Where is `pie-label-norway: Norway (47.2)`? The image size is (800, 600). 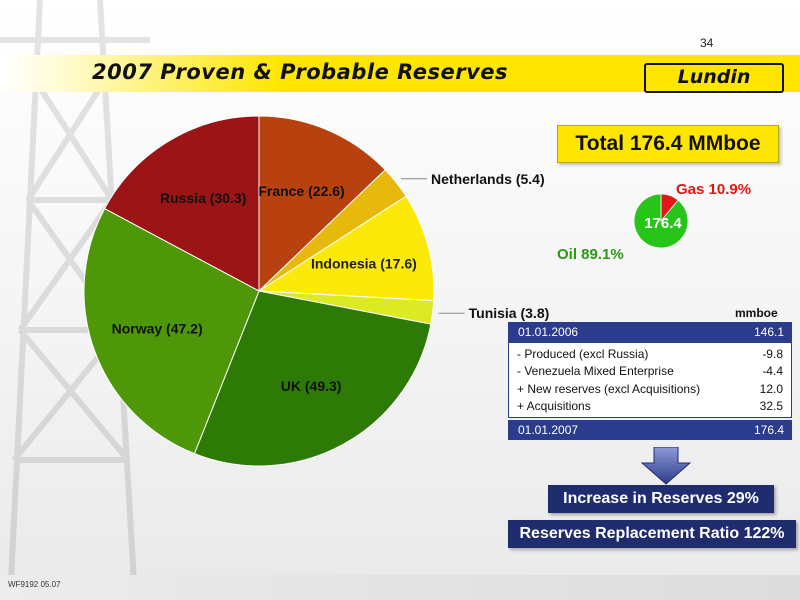
pie-label-norway: Norway (47.2) is located at coordinates (157, 328).